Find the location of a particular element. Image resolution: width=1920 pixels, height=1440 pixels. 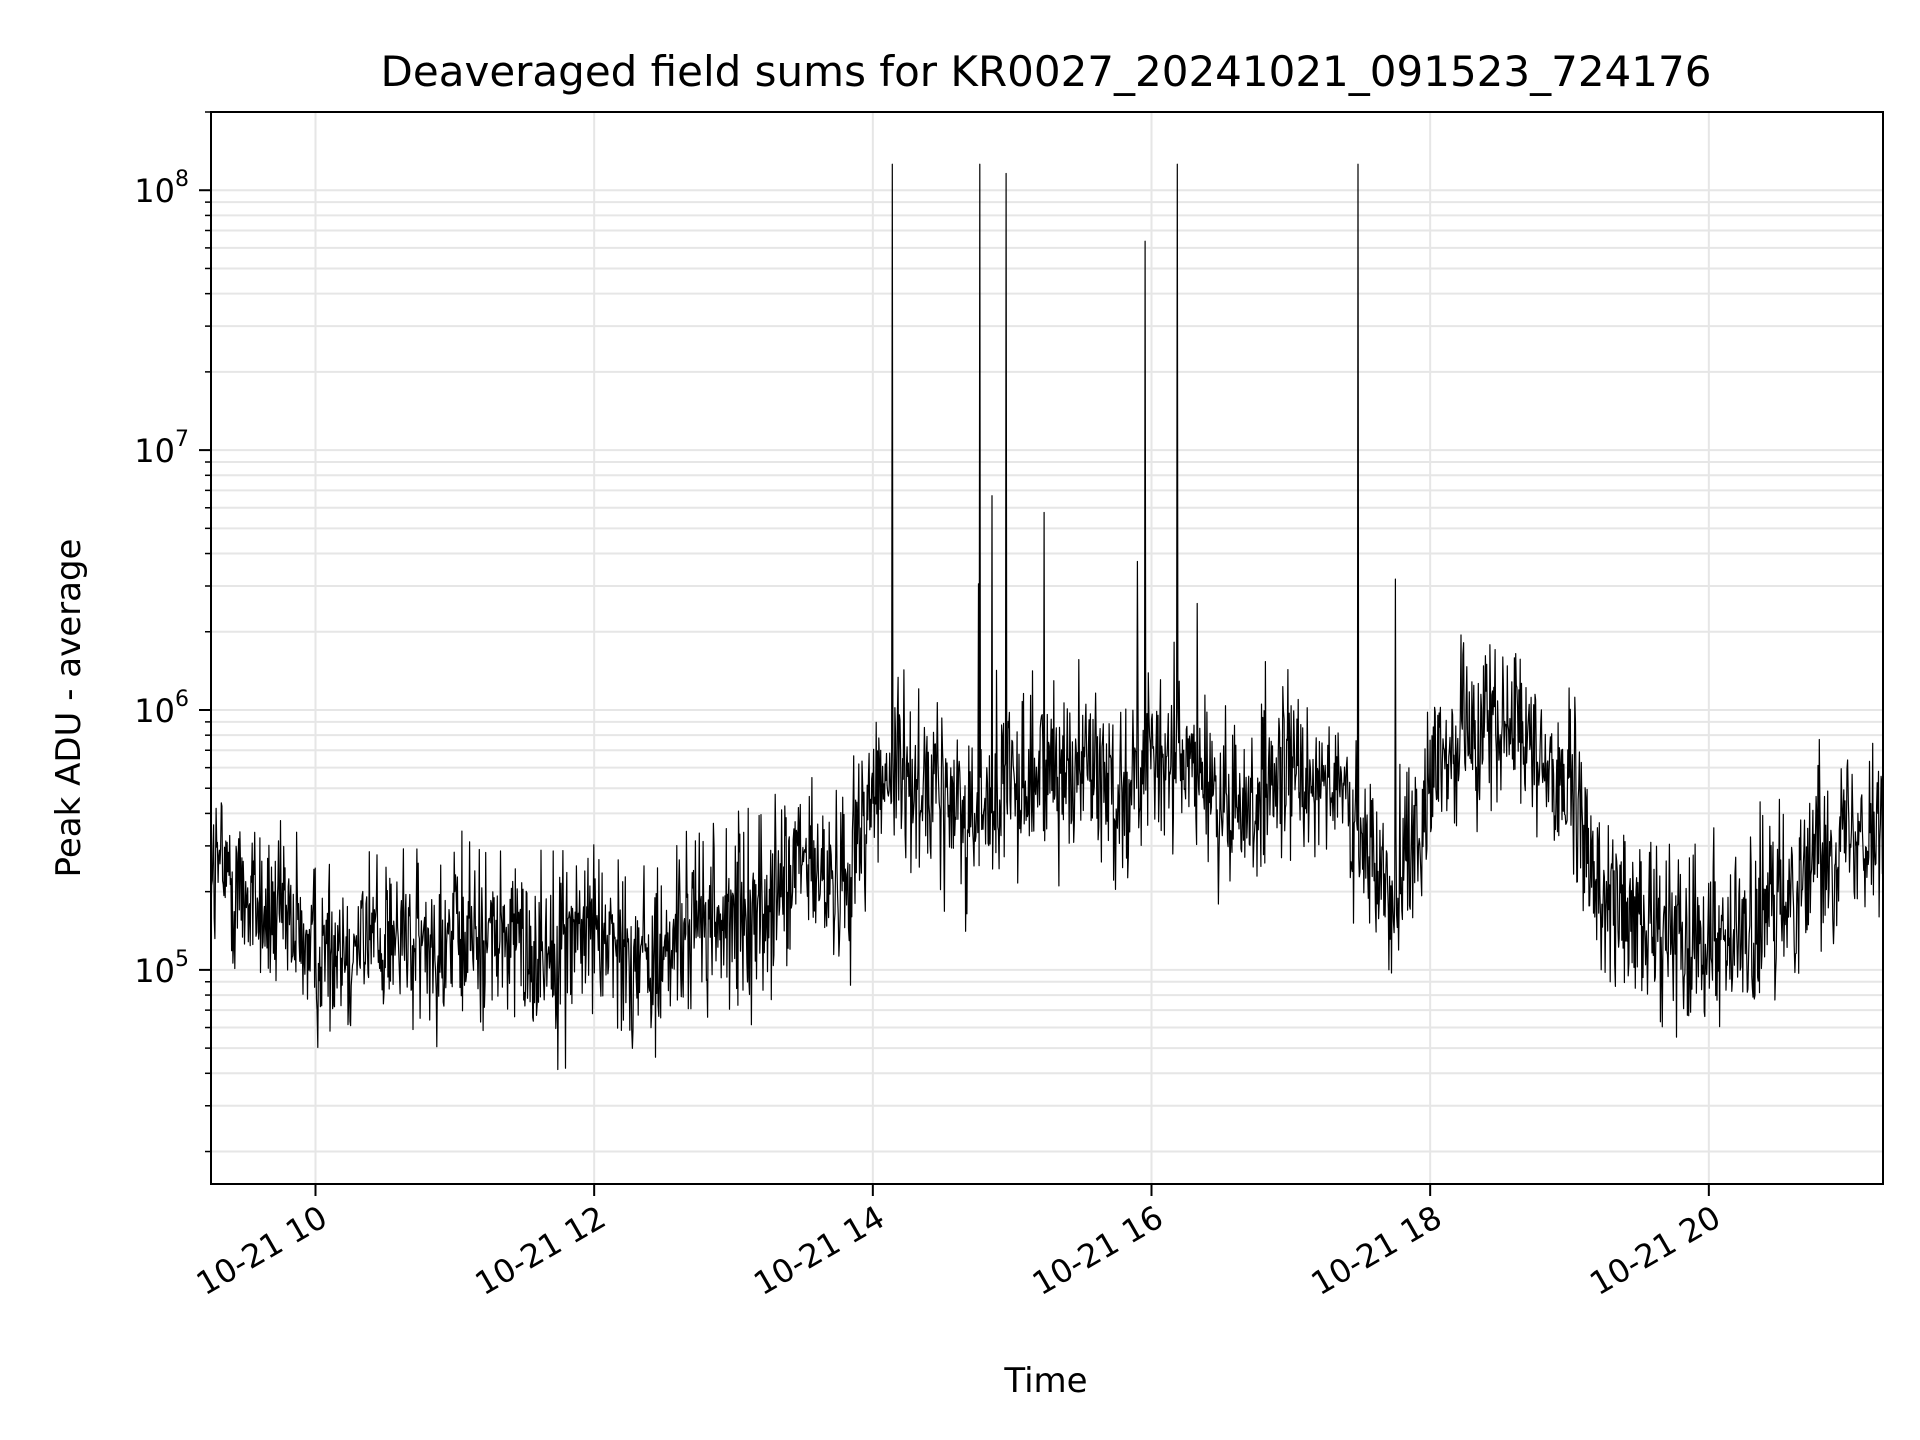

x-axis-label: Time is located at coordinates (1045, 1381).